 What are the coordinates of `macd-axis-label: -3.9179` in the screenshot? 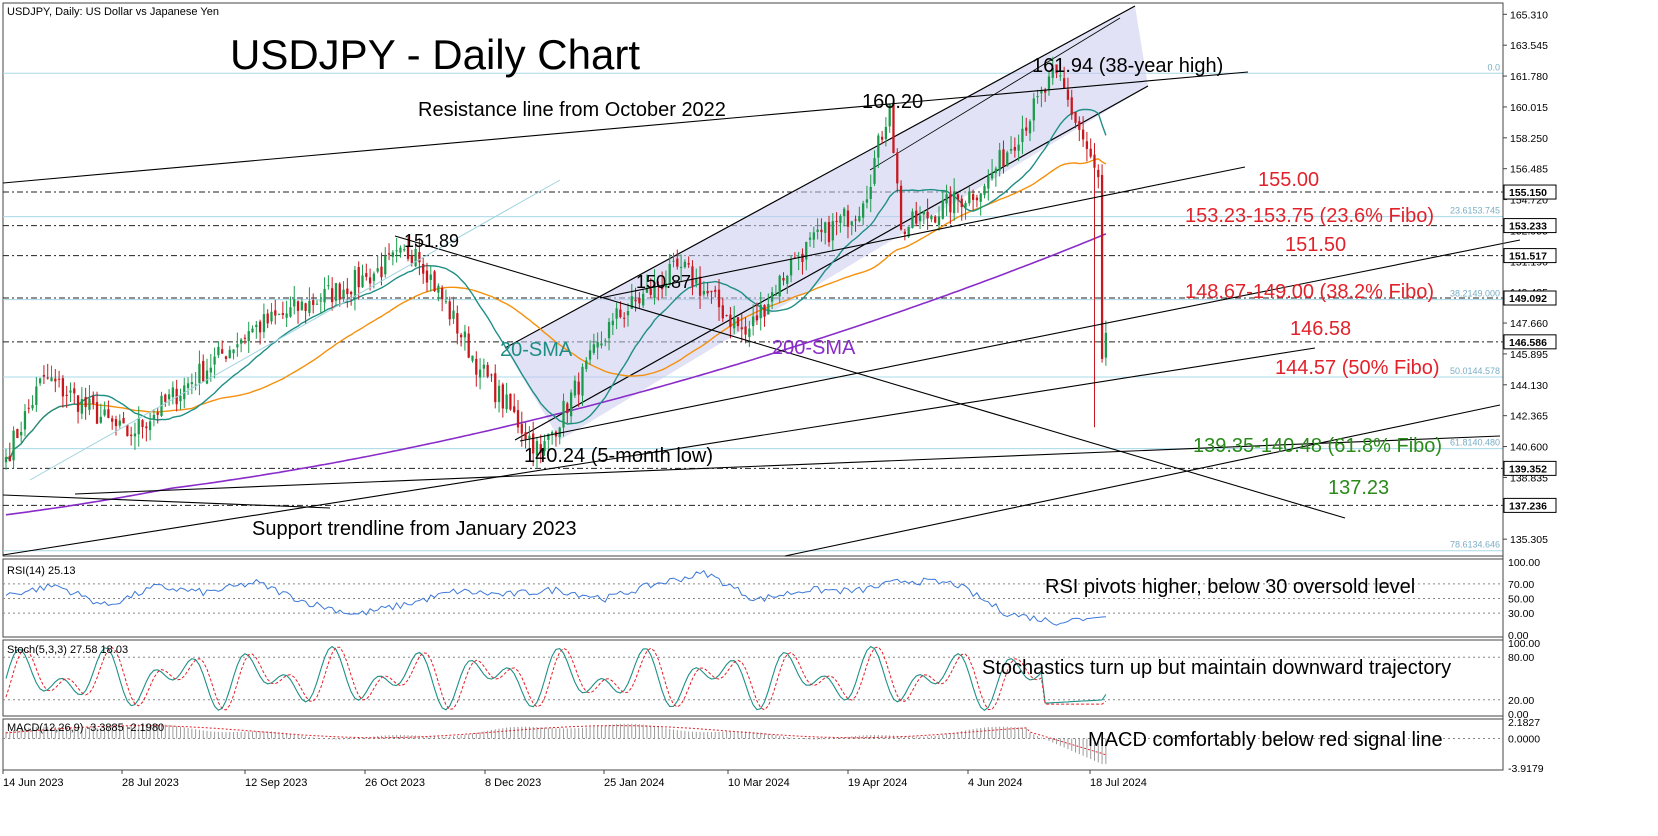 It's located at (1526, 769).